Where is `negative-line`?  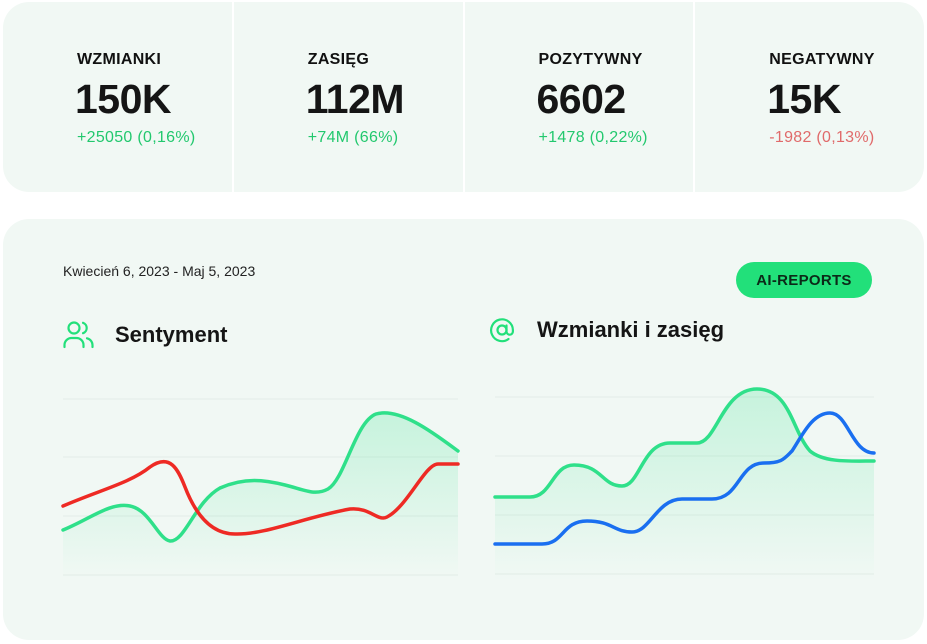 negative-line is located at coordinates (260, 497).